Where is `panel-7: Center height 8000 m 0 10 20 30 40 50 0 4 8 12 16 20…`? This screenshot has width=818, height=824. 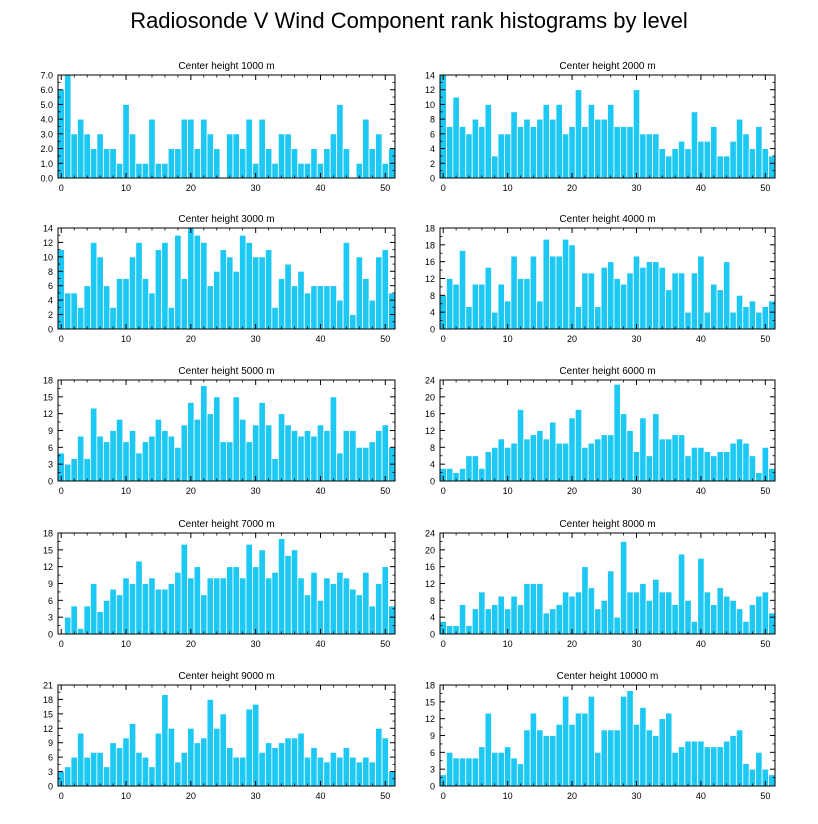
panel-7: Center height 8000 m 0 10 20 30 40 50 0 4 8 12 16 20… is located at coordinates (600, 584).